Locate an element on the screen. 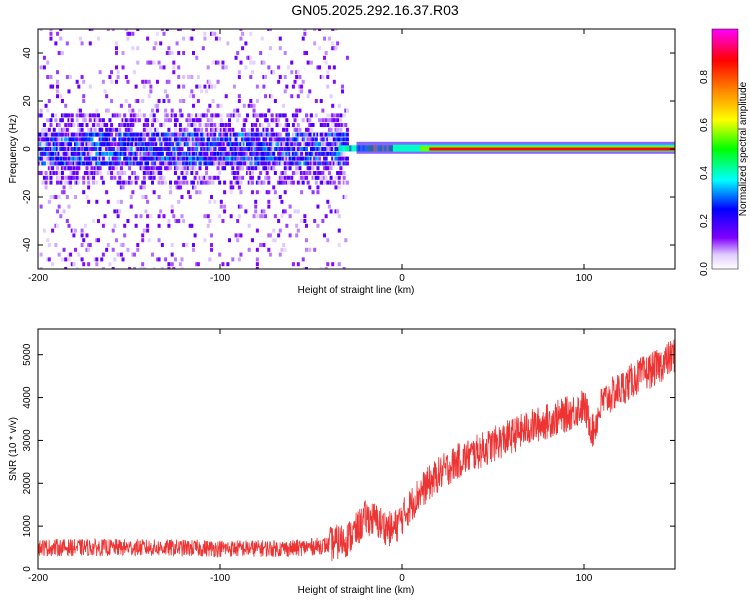  carrier-core is located at coordinates (552, 149).